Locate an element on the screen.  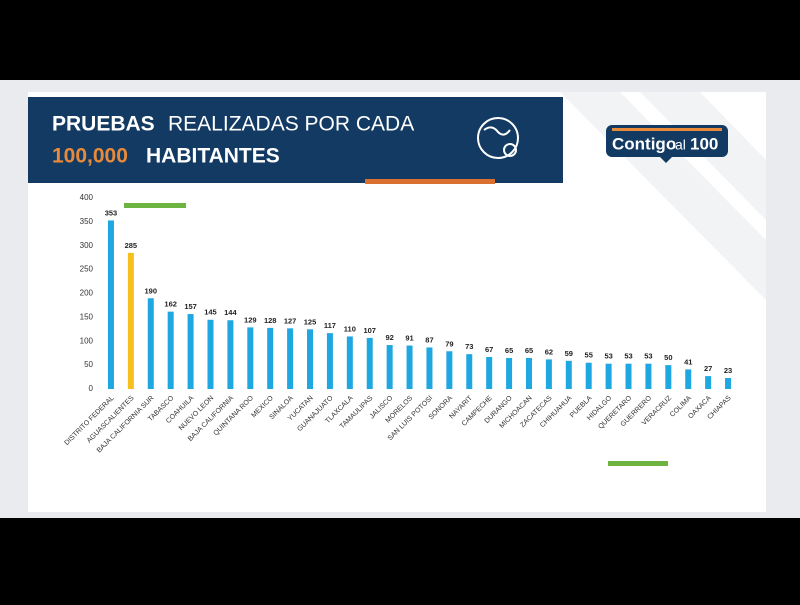
data-label: 162 is located at coordinates (170, 304).